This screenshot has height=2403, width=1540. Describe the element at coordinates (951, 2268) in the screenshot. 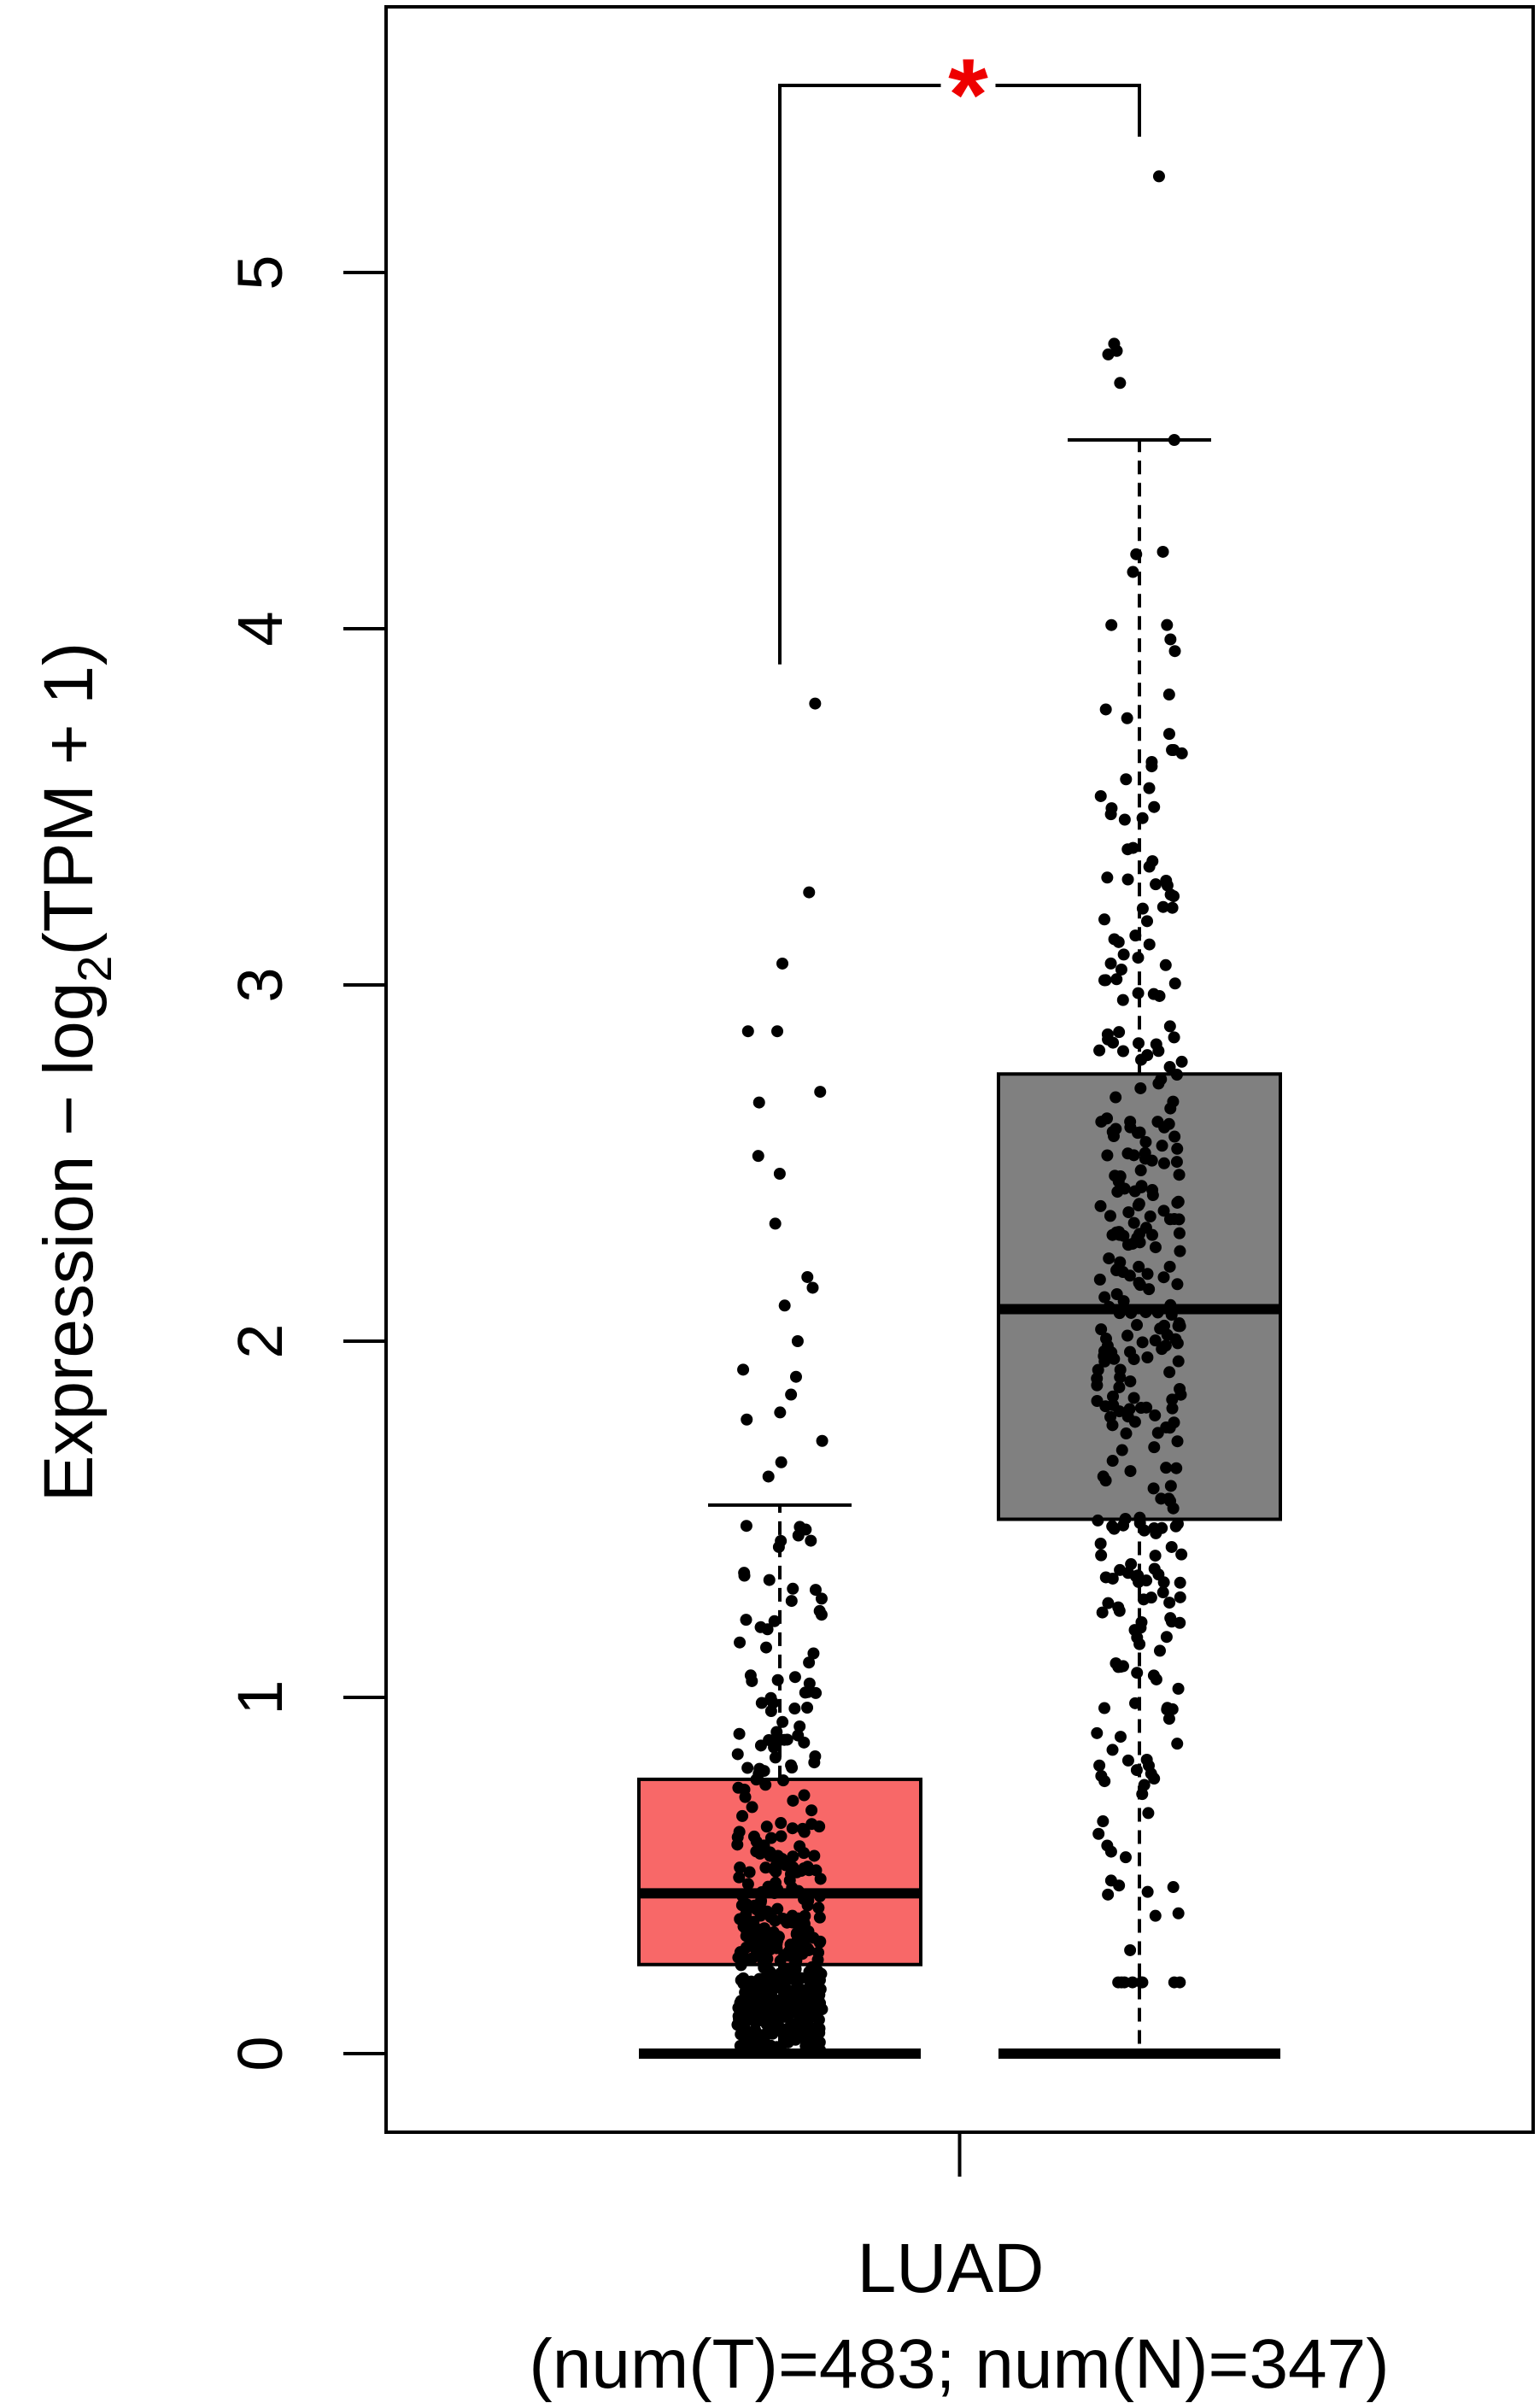

I see `x-category-label: LUAD` at that location.